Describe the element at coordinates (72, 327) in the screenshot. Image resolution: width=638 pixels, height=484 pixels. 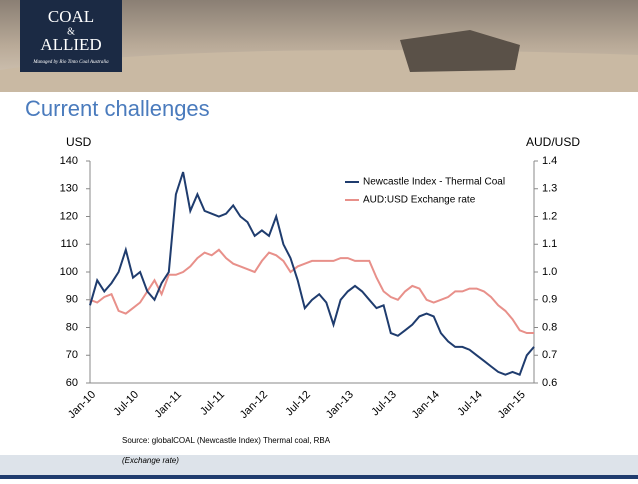
I see `y-tick-label: 80` at that location.